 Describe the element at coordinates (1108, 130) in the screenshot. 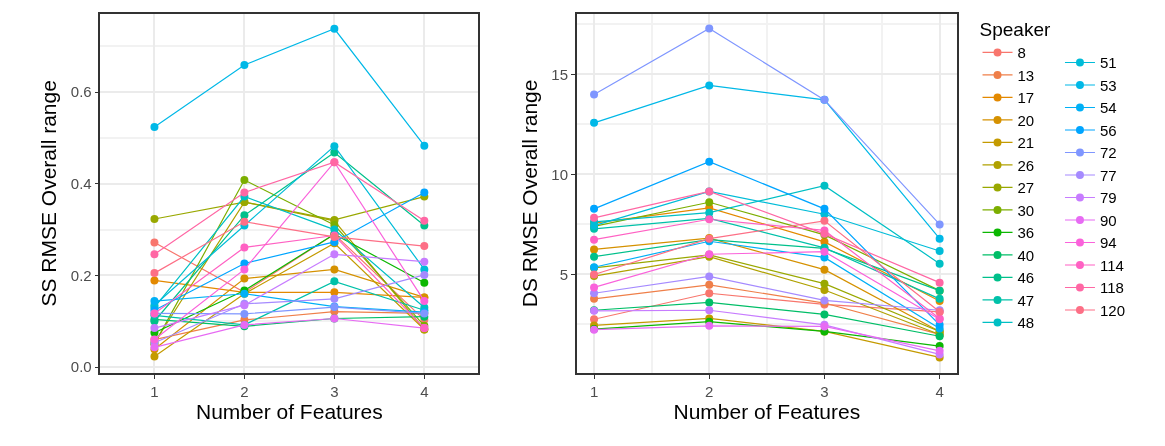

I see `legend-label: 56` at that location.